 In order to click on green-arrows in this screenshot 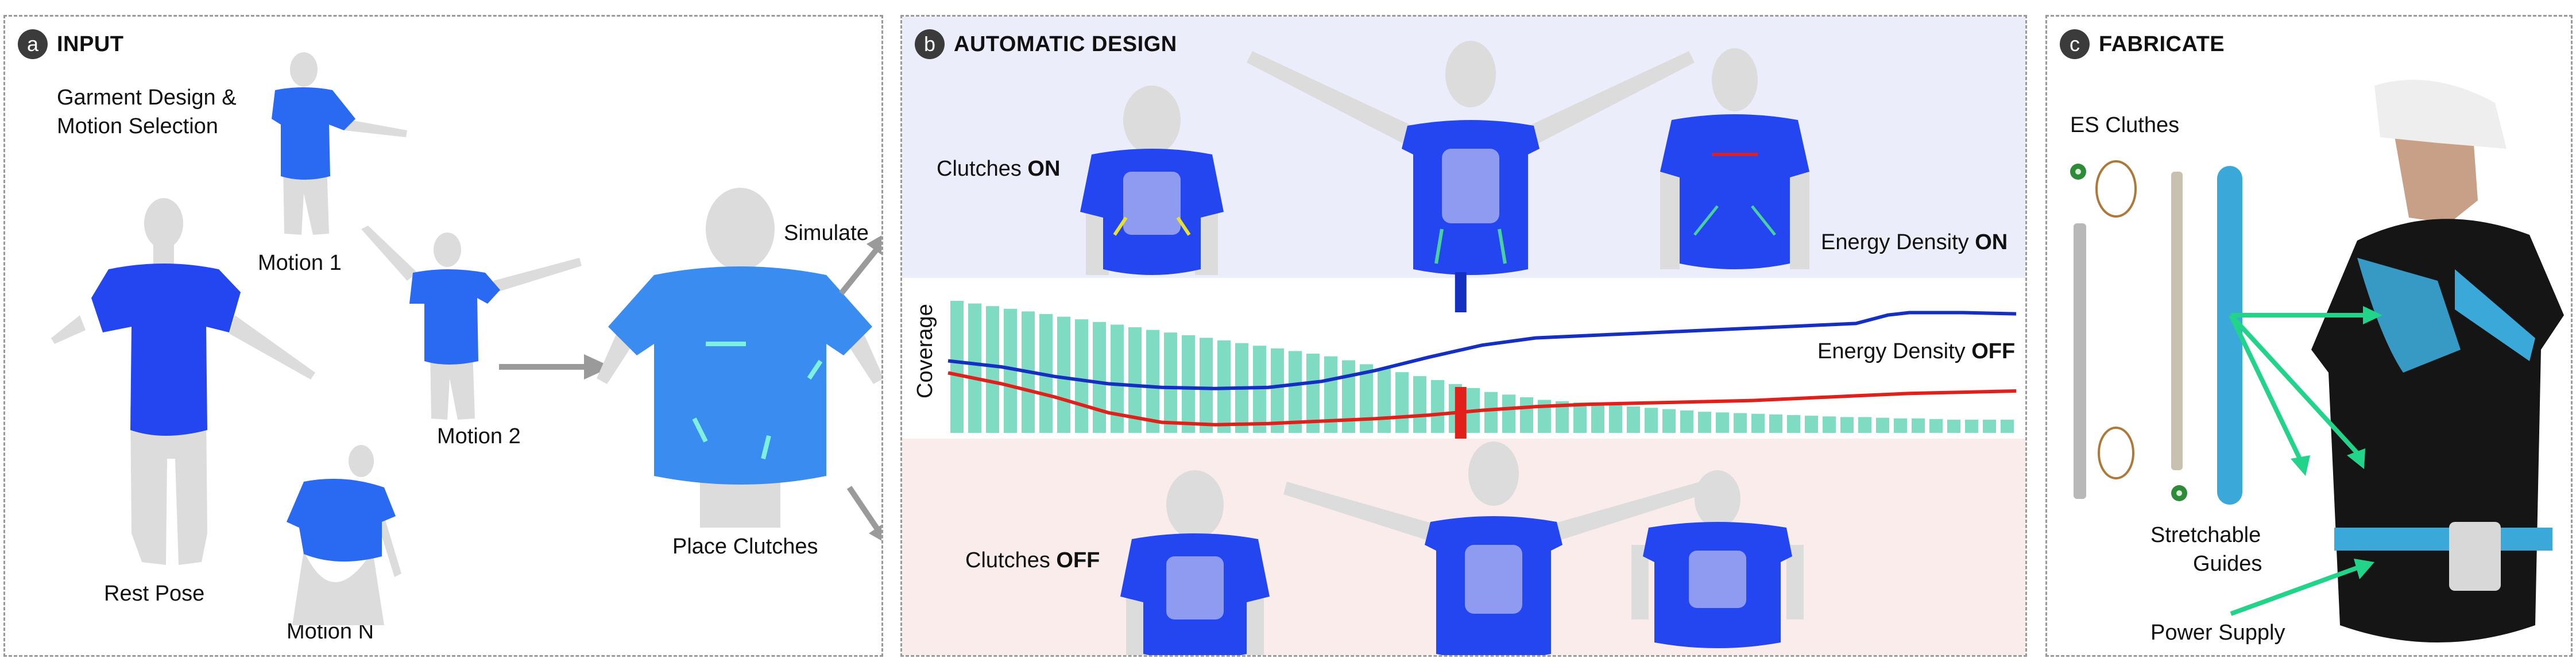, I will do `click(2305, 461)`.